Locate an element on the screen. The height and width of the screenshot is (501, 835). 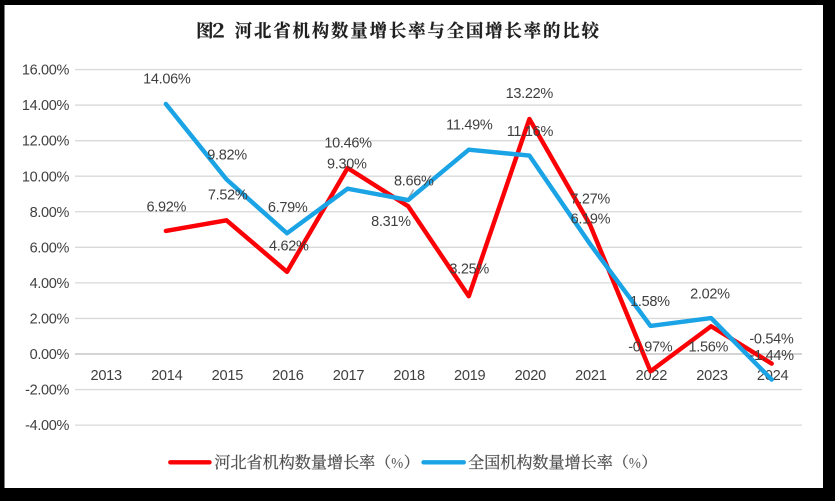
svg-text: -4.00% is located at coordinates (47, 426).